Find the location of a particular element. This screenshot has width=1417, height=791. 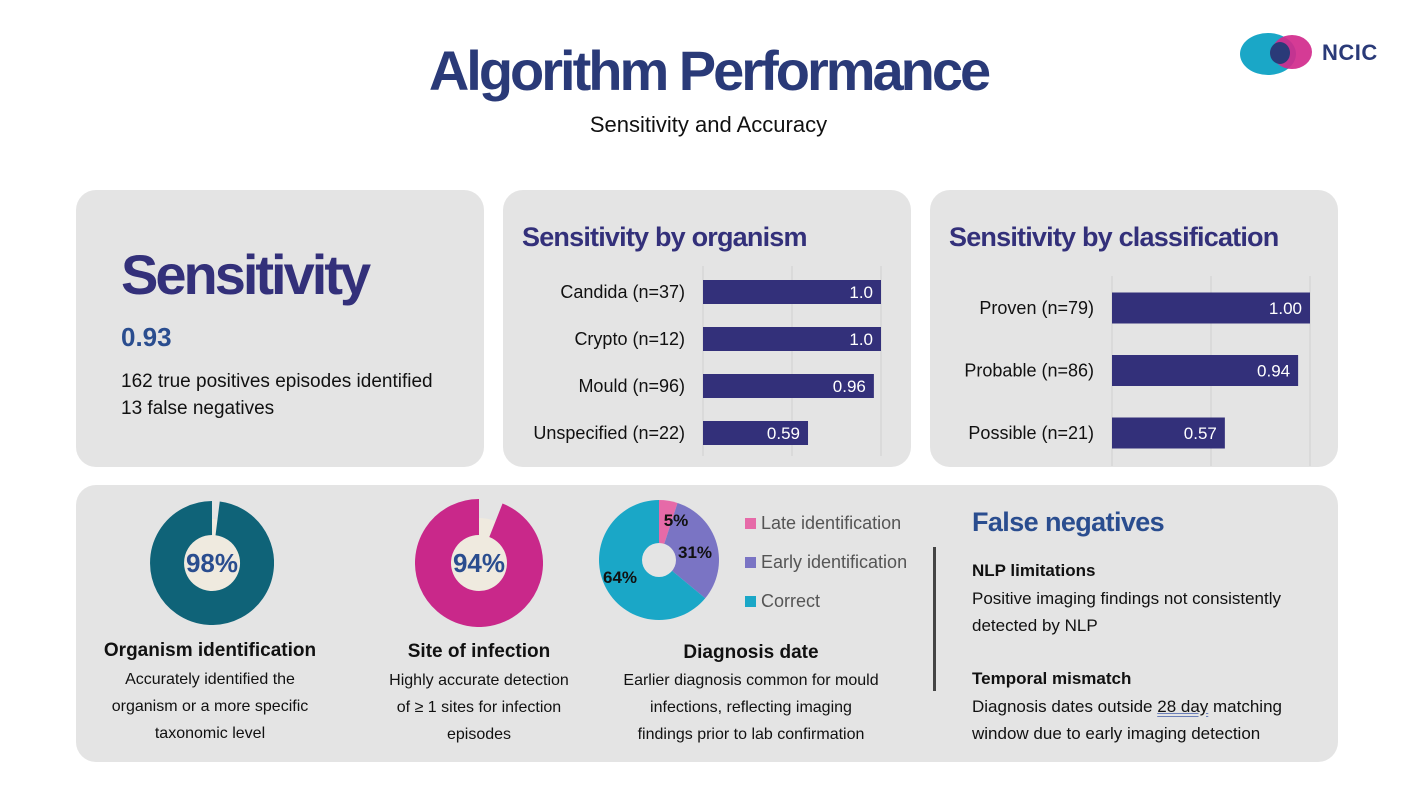

legend-early-identification: Early identification is located at coordinates (826, 562).